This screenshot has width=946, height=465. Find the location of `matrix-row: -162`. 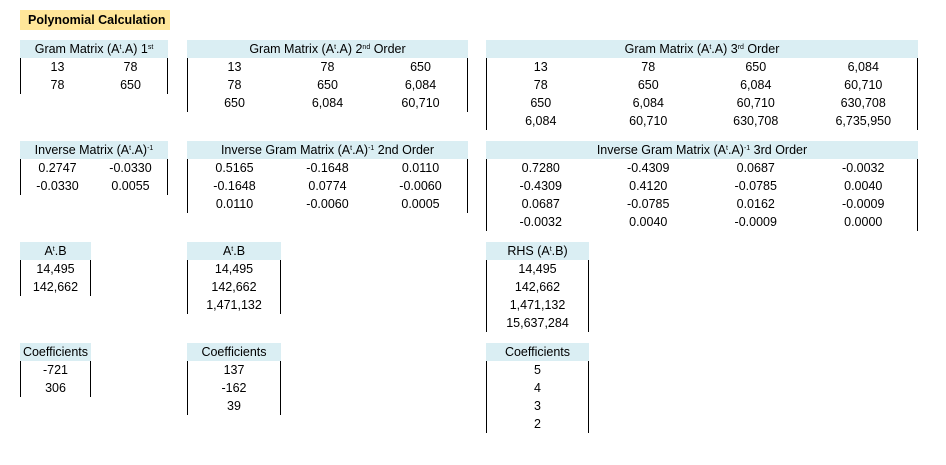

matrix-row: -162 is located at coordinates (234, 388).